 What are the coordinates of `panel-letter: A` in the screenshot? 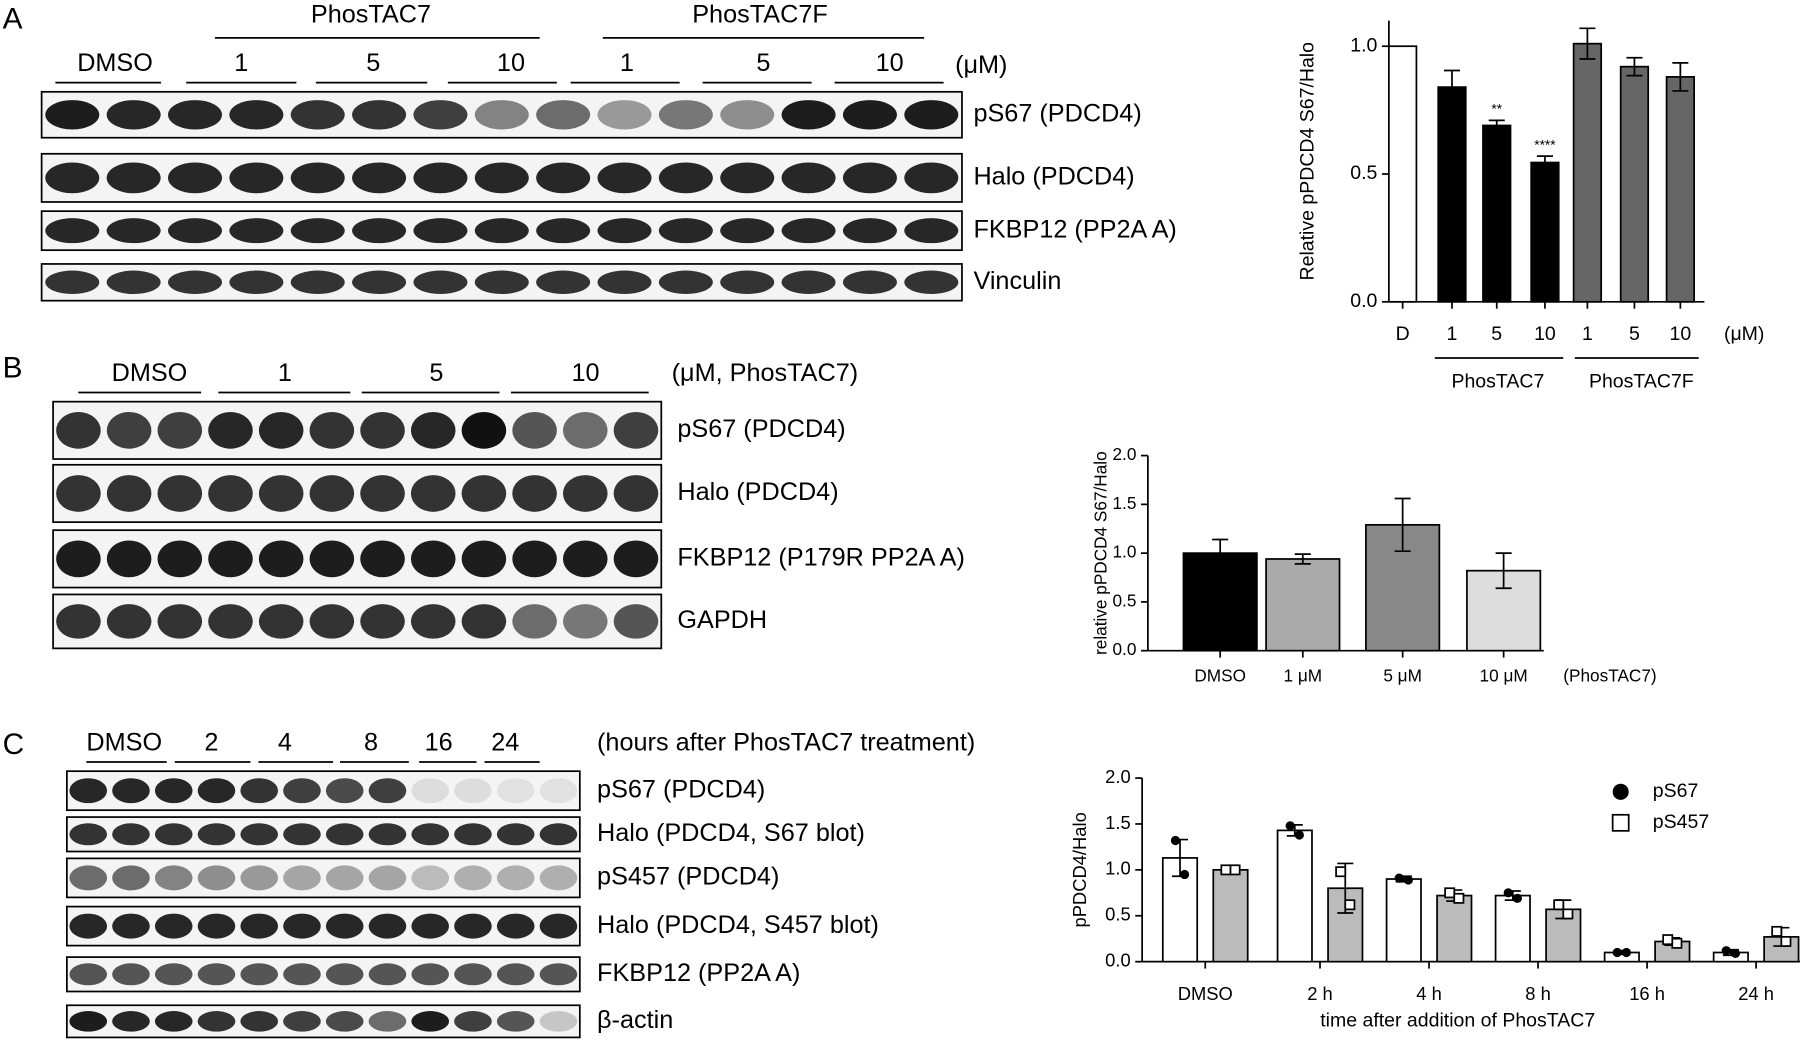 It's located at (13, 19).